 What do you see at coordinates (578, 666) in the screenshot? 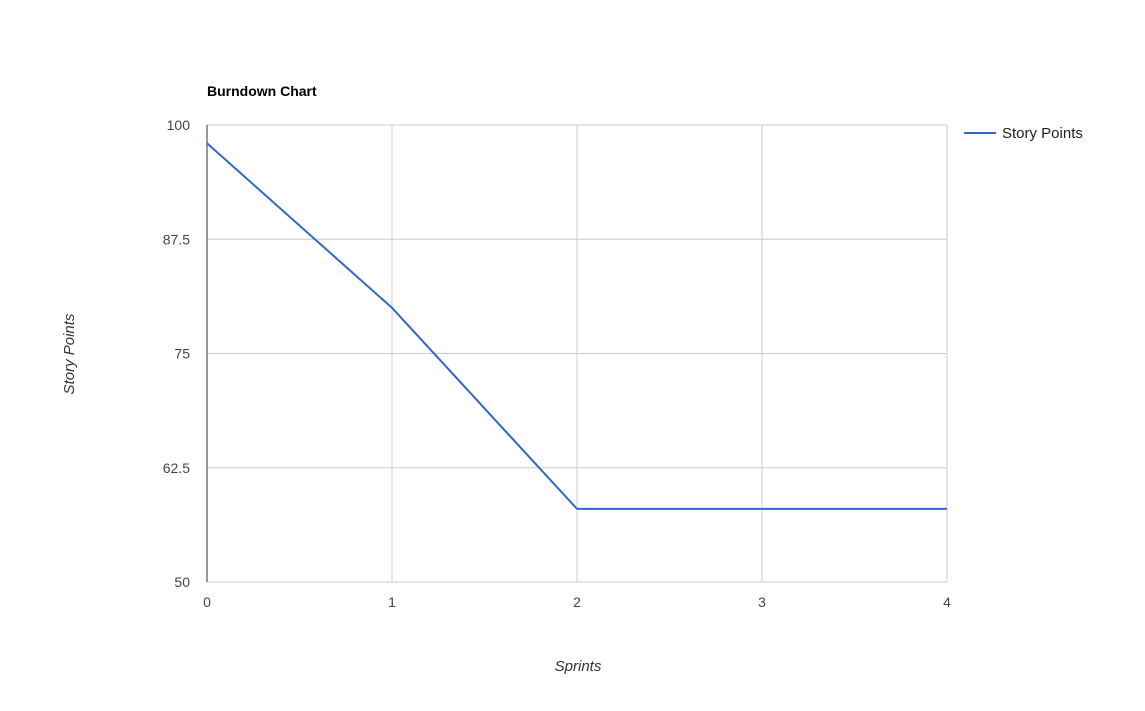
I see `x-axis-title: Sprints` at bounding box center [578, 666].